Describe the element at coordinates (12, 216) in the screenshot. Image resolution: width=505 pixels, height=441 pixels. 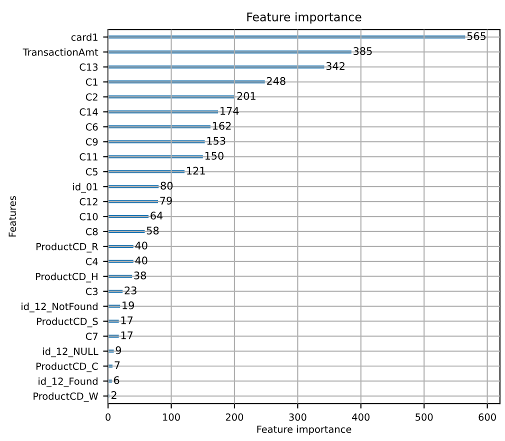
I see `y-axis-title: Features` at that location.